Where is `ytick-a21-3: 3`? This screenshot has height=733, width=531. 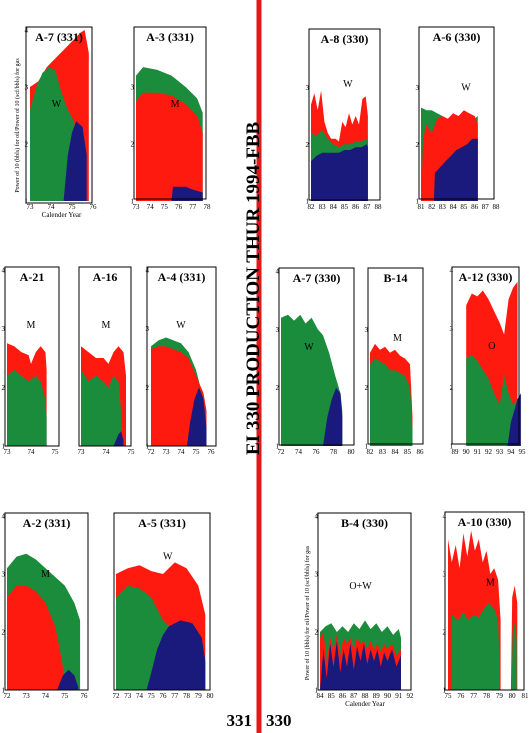 ytick-a21-3: 3 is located at coordinates (4, 329).